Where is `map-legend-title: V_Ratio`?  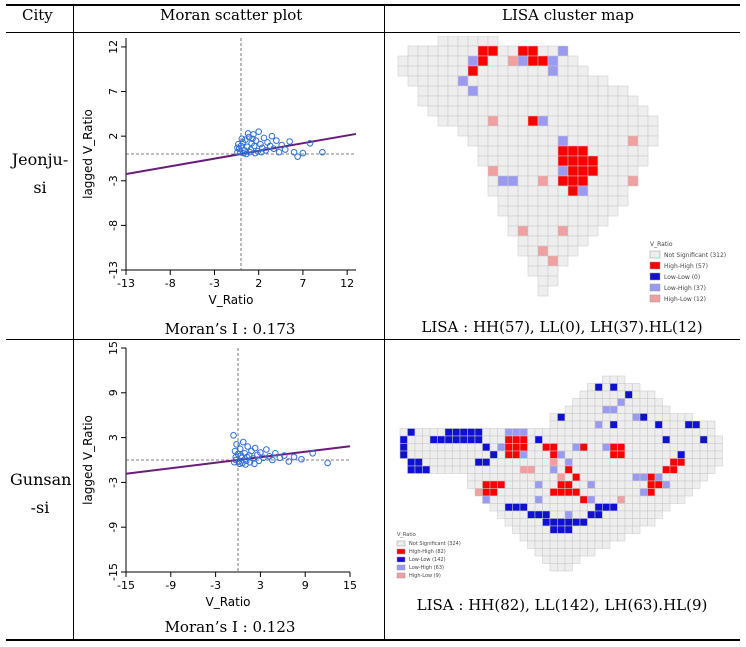
map-legend-title: V_Ratio is located at coordinates (661, 244).